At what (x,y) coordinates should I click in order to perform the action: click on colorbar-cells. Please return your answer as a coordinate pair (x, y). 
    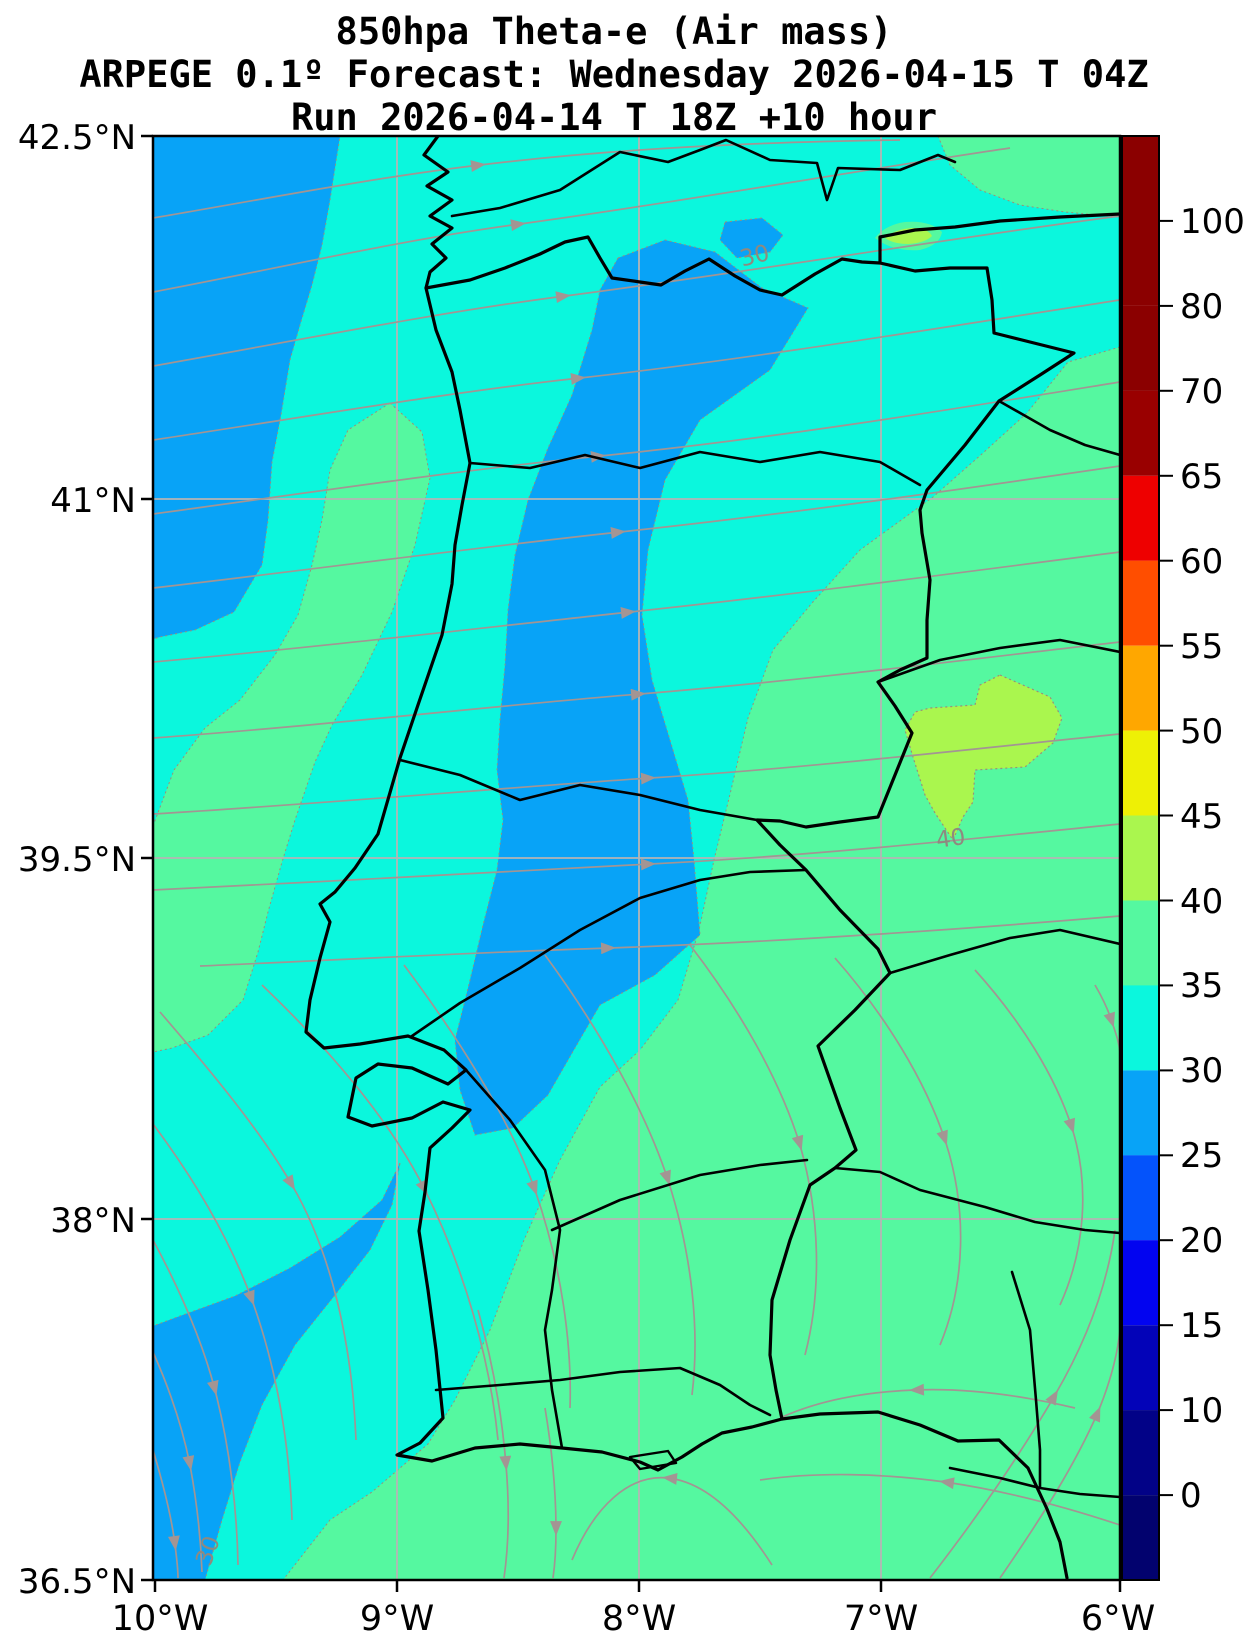
    Looking at the image, I should click on (1140, 858).